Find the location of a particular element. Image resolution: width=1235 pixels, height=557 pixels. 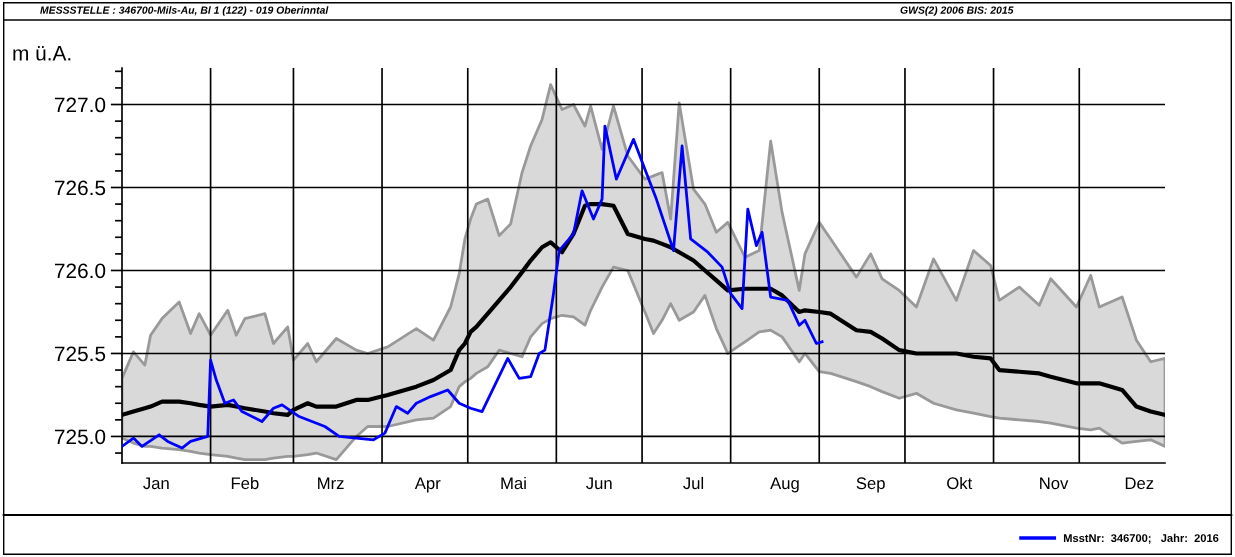

x-tick-label: Aug is located at coordinates (784, 485).